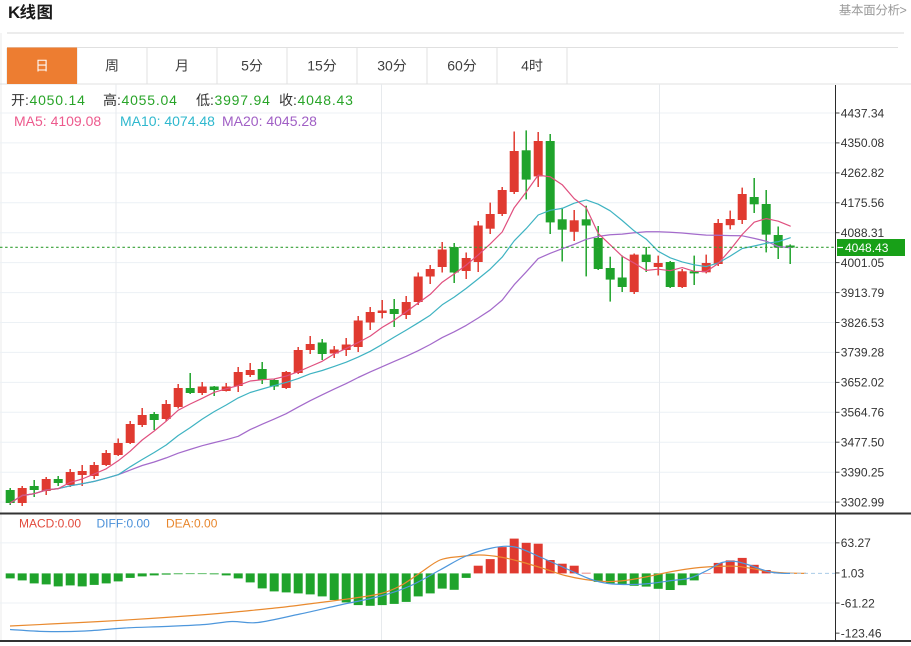 This screenshot has width=911, height=646. I want to click on svg-text: 3390.25, so click(863, 473).